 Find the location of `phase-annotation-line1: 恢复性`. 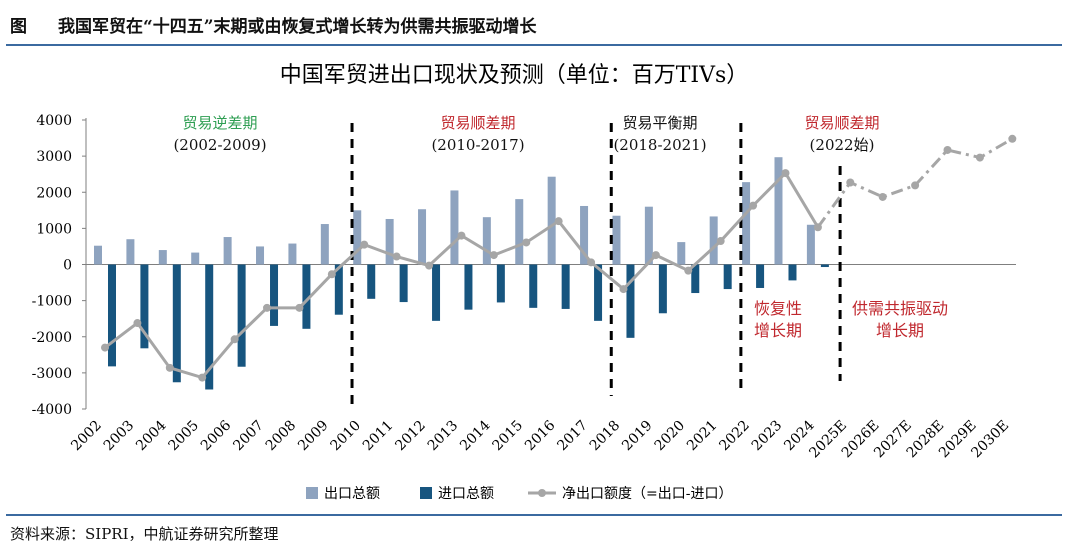

phase-annotation-line1: 恢复性 is located at coordinates (778, 308).